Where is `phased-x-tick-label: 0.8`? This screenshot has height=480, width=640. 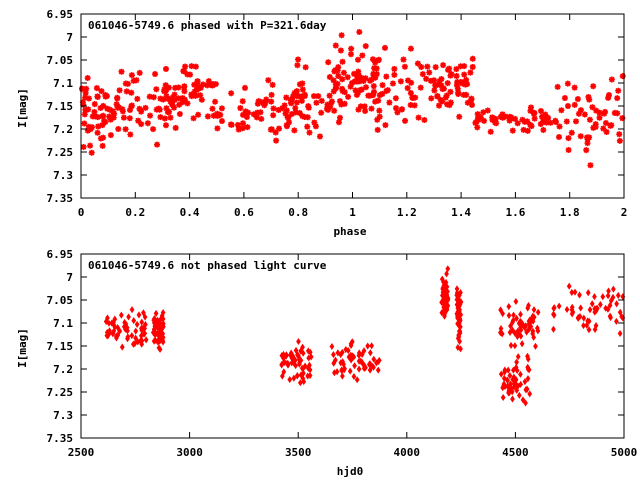 phased-x-tick-label: 0.8 is located at coordinates (298, 212).